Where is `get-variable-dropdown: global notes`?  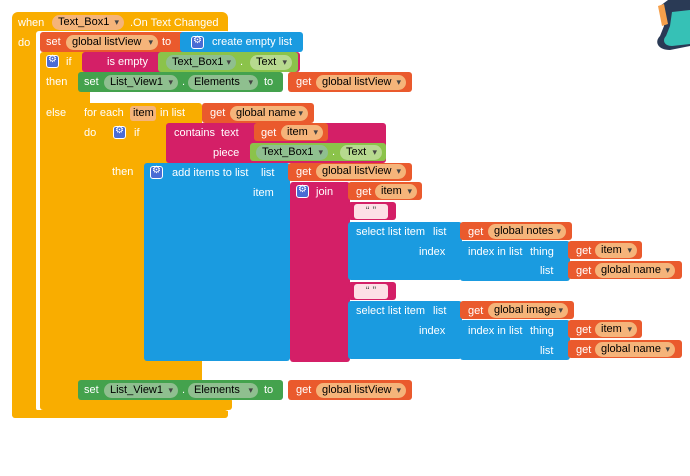
get-variable-dropdown: global notes is located at coordinates (527, 231).